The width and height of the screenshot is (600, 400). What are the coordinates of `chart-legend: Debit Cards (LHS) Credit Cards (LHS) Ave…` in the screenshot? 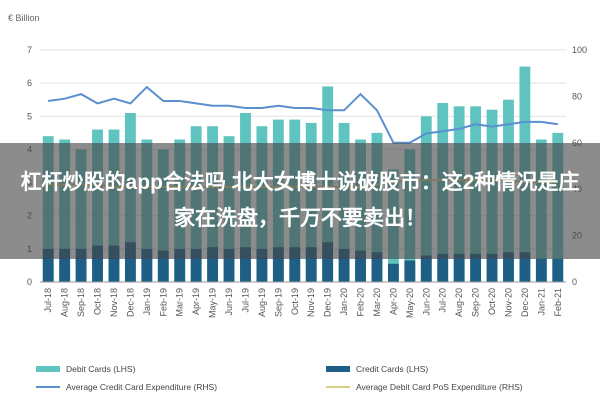 It's located at (306, 380).